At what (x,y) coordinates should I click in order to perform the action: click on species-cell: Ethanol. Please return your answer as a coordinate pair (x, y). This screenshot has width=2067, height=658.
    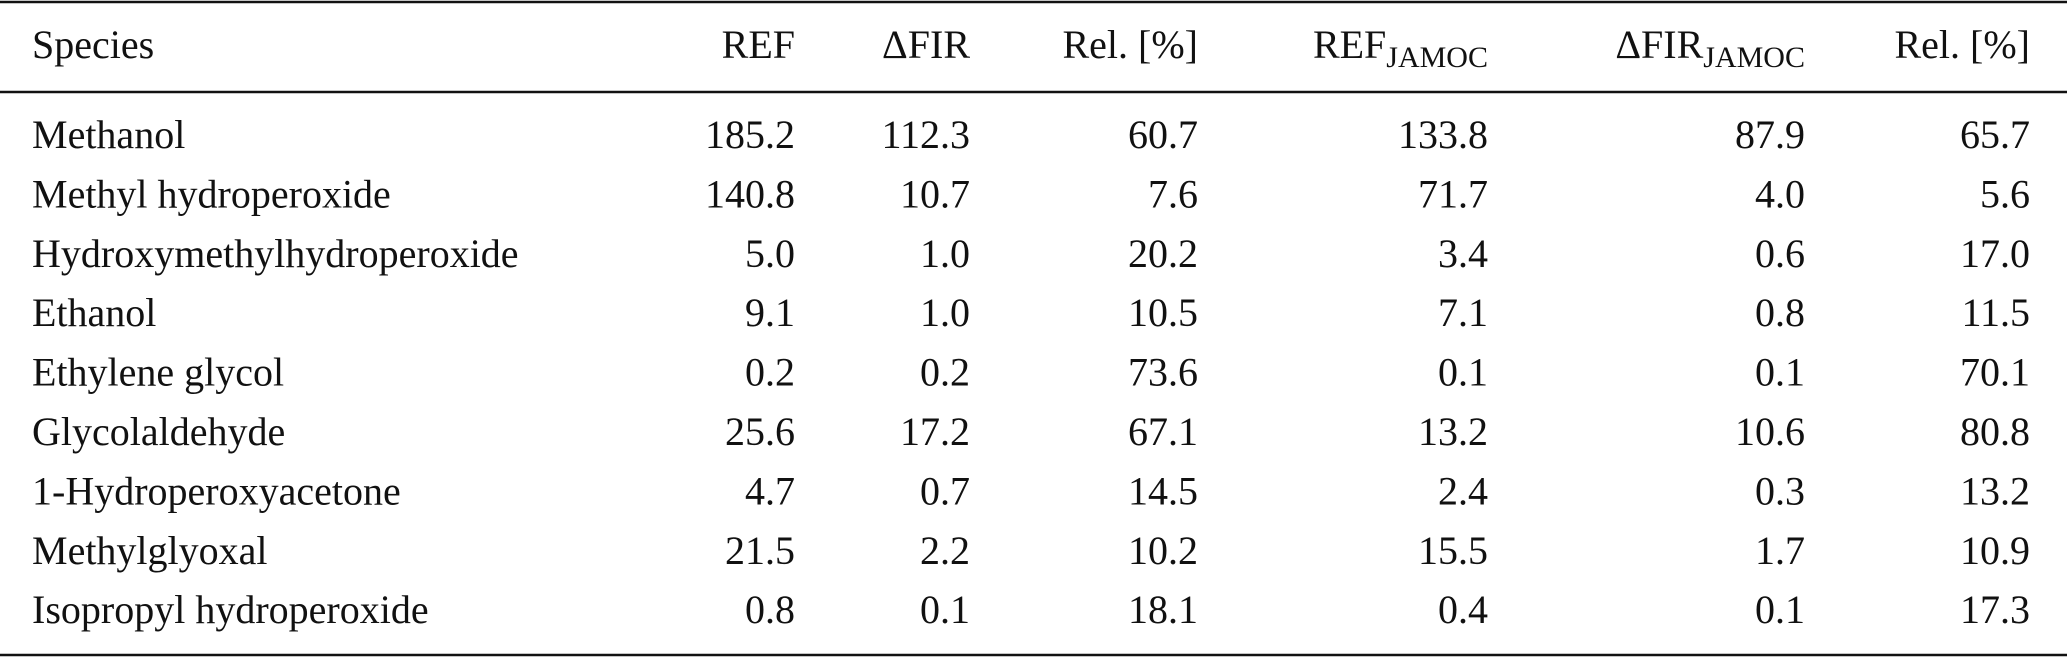
    Looking at the image, I should click on (94, 312).